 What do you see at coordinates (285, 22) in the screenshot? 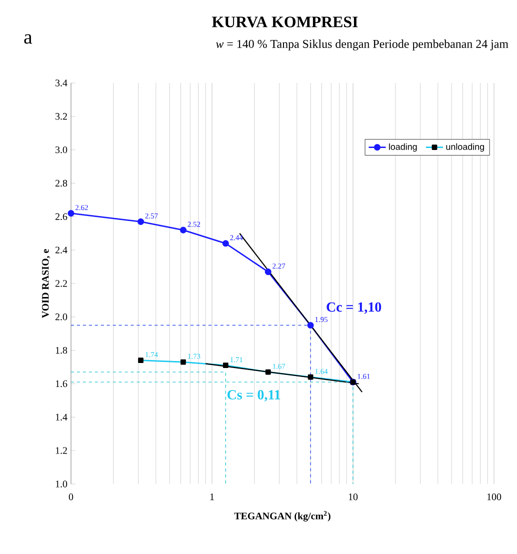
I see `chart-title: KURVA KOMPRESI` at bounding box center [285, 22].